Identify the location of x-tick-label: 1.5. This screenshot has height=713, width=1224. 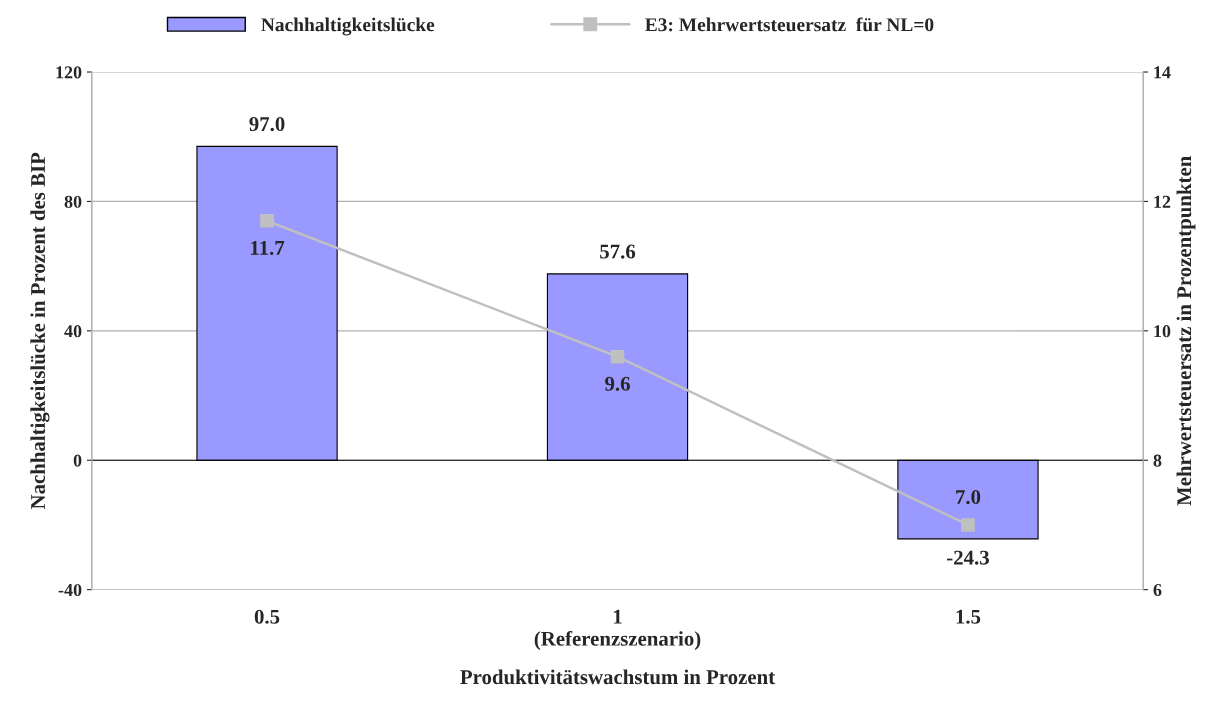
(968, 616).